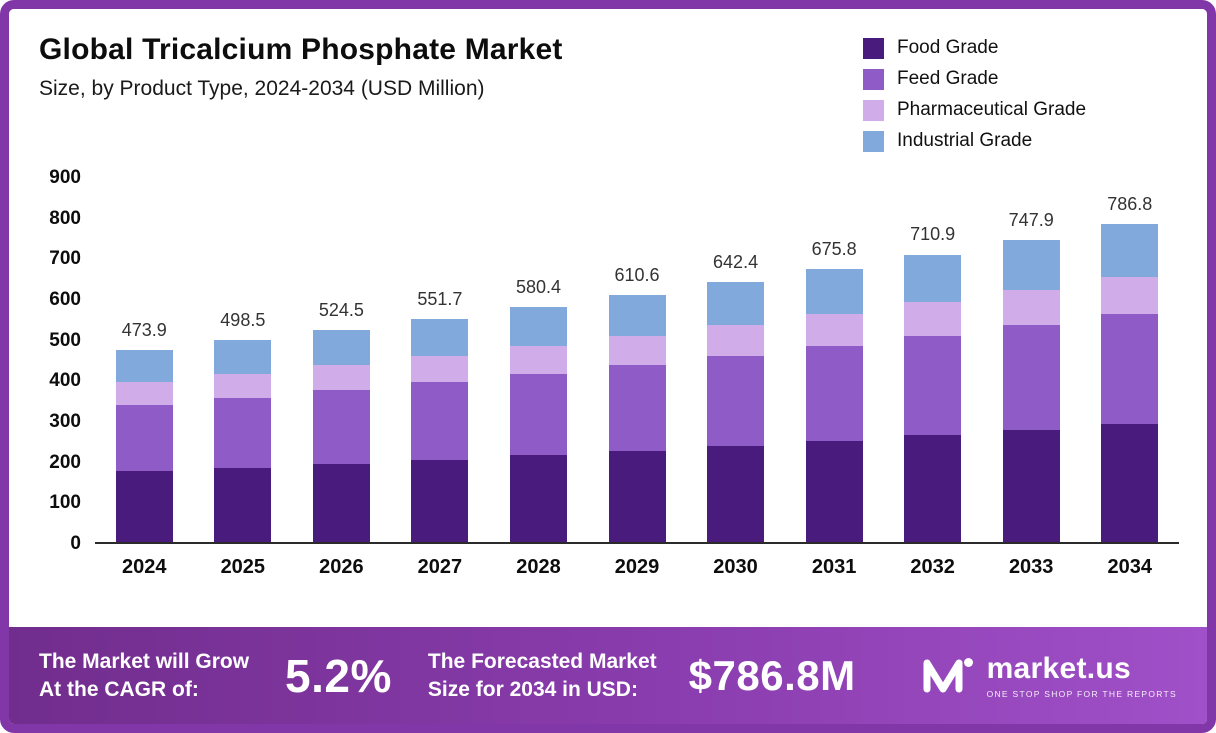  What do you see at coordinates (440, 298) in the screenshot?
I see `bar-total-label: 551.7` at bounding box center [440, 298].